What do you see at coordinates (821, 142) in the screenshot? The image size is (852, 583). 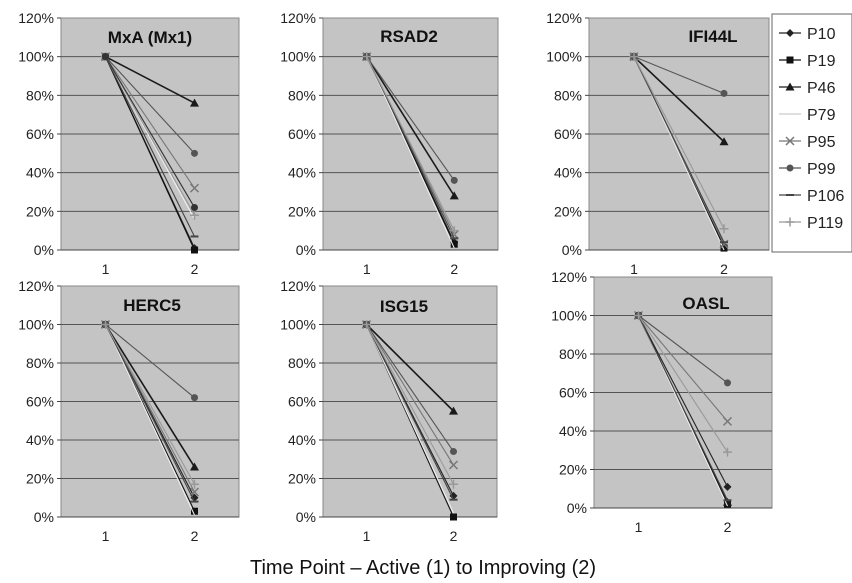 I see `legend-label: P95` at bounding box center [821, 142].